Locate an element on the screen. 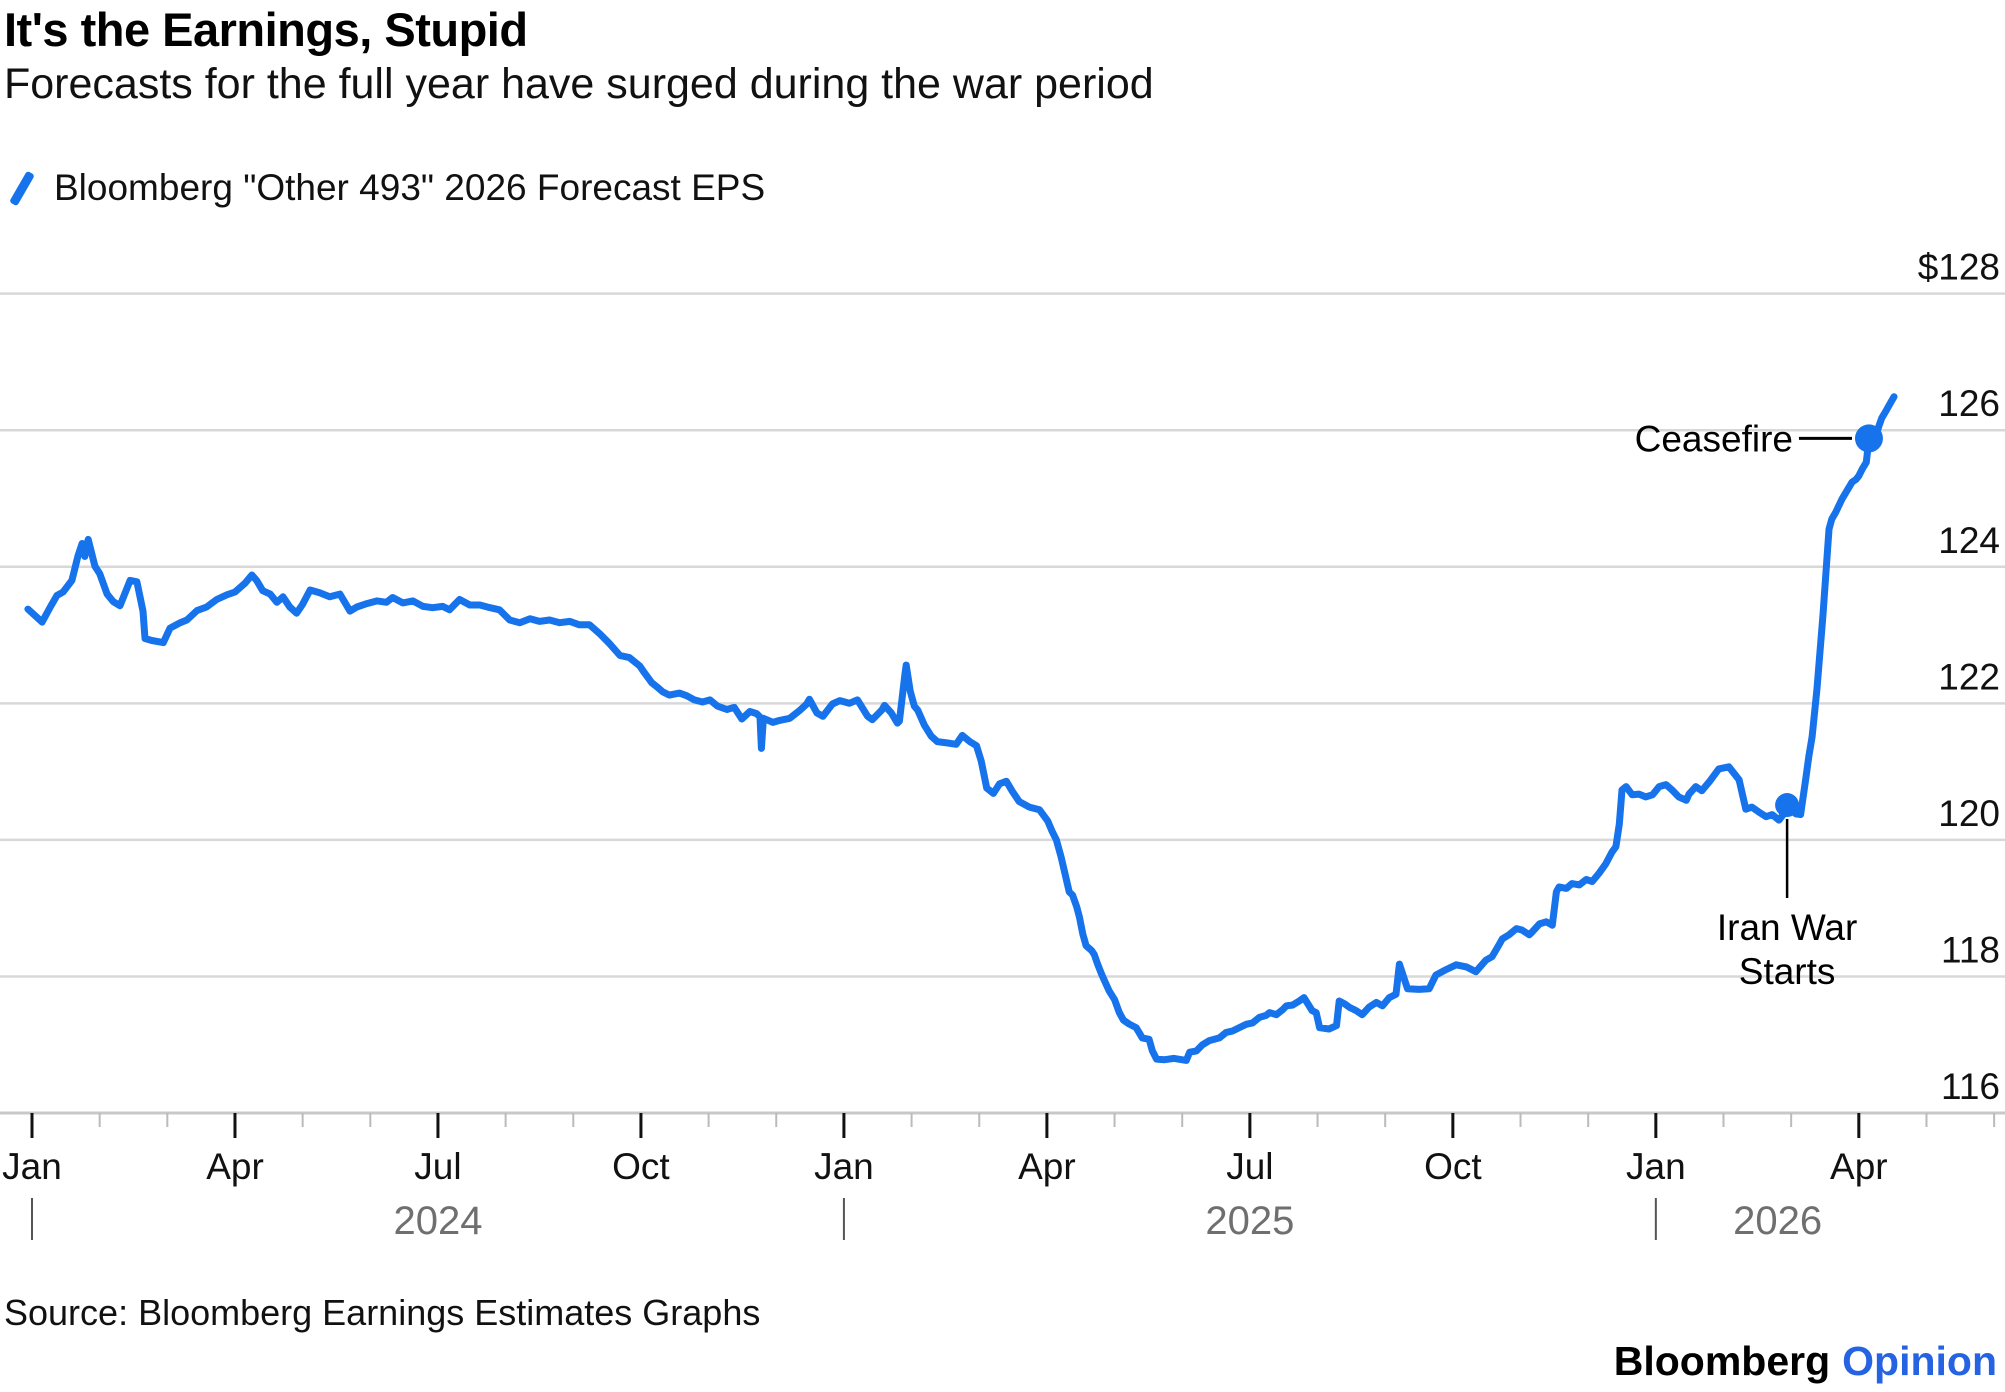 This screenshot has height=1392, width=2005. y-axis-labels: 116 118 120 122 124 126 $128 is located at coordinates (1959, 677).